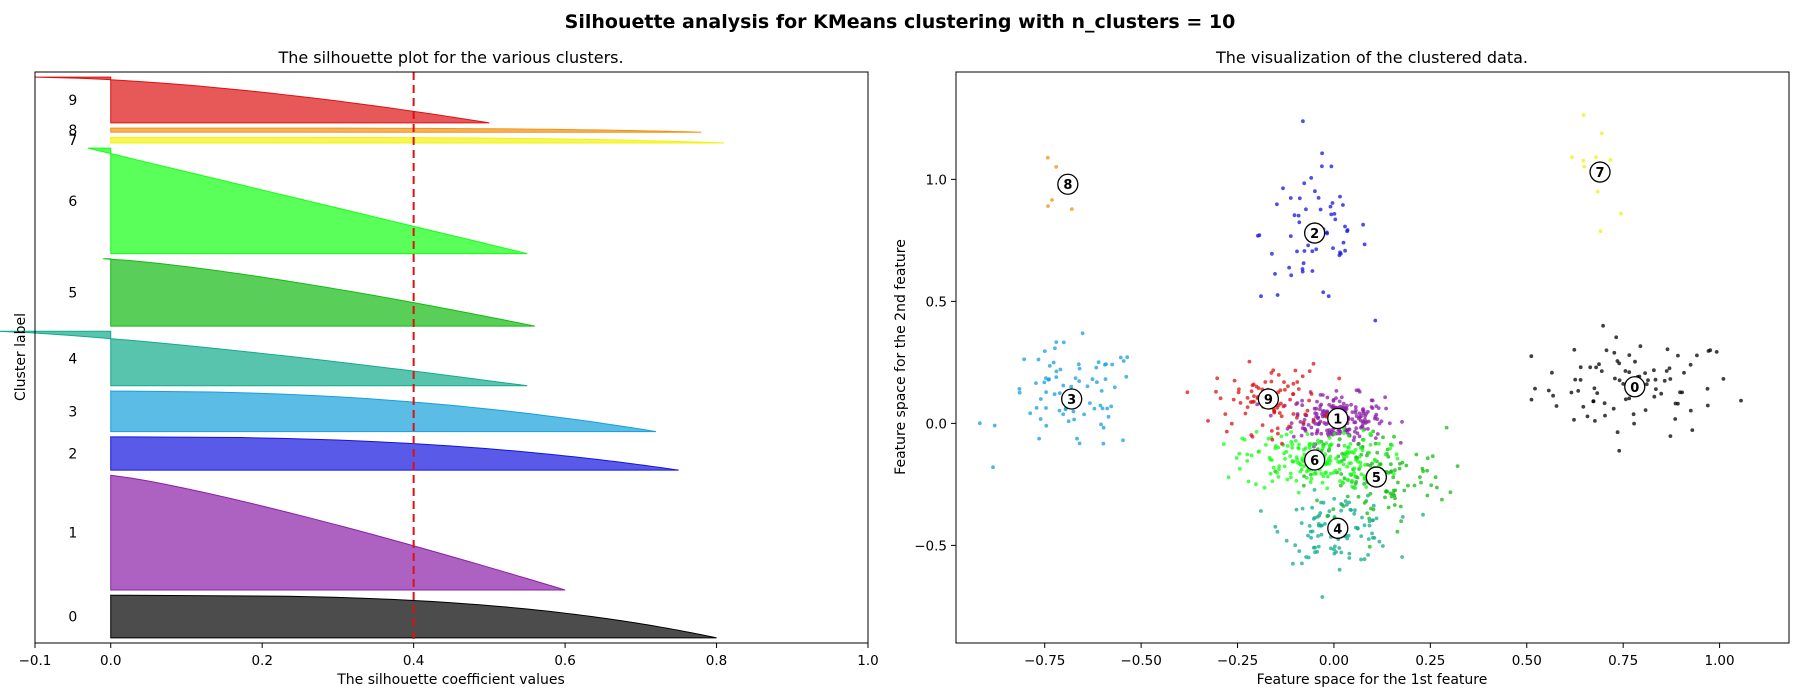 This screenshot has width=1800, height=700. What do you see at coordinates (564, 661) in the screenshot?
I see `silhouette-x-tick-label: 0.6` at bounding box center [564, 661].